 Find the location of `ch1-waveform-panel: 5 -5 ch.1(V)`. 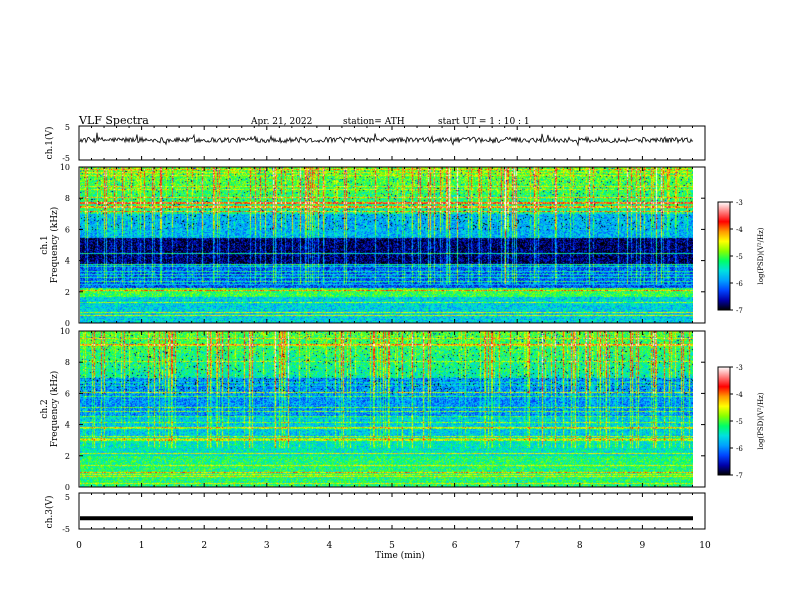

ch1-waveform-panel: 5 -5 ch.1(V) is located at coordinates (375, 143).